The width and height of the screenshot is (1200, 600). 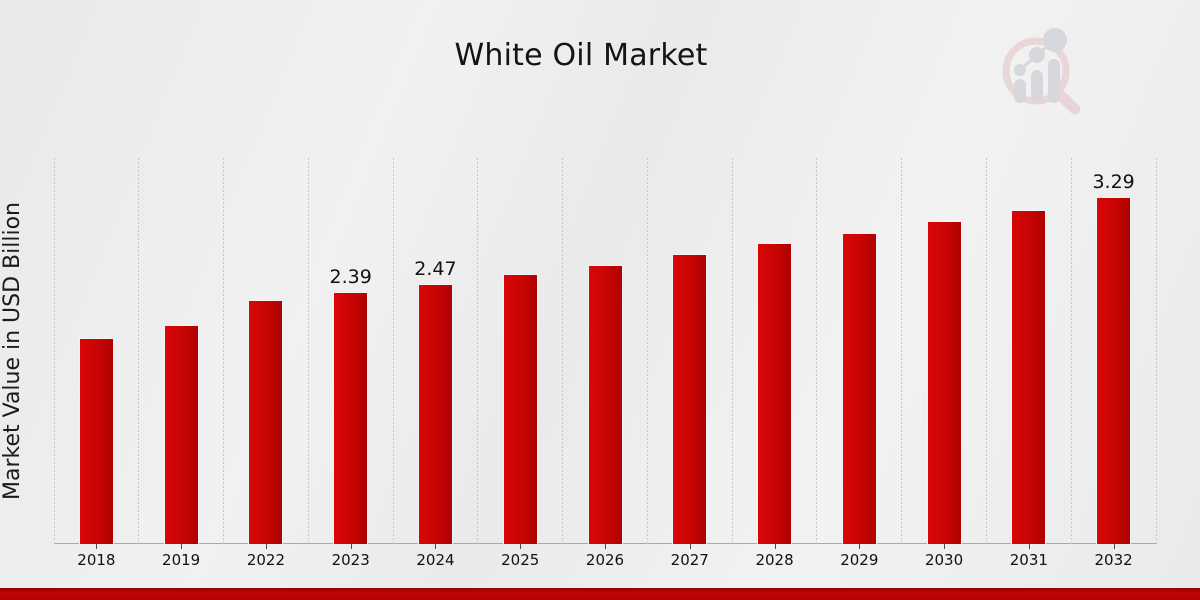 I want to click on x-axis-label-2028: 2028, so click(x=774, y=560).